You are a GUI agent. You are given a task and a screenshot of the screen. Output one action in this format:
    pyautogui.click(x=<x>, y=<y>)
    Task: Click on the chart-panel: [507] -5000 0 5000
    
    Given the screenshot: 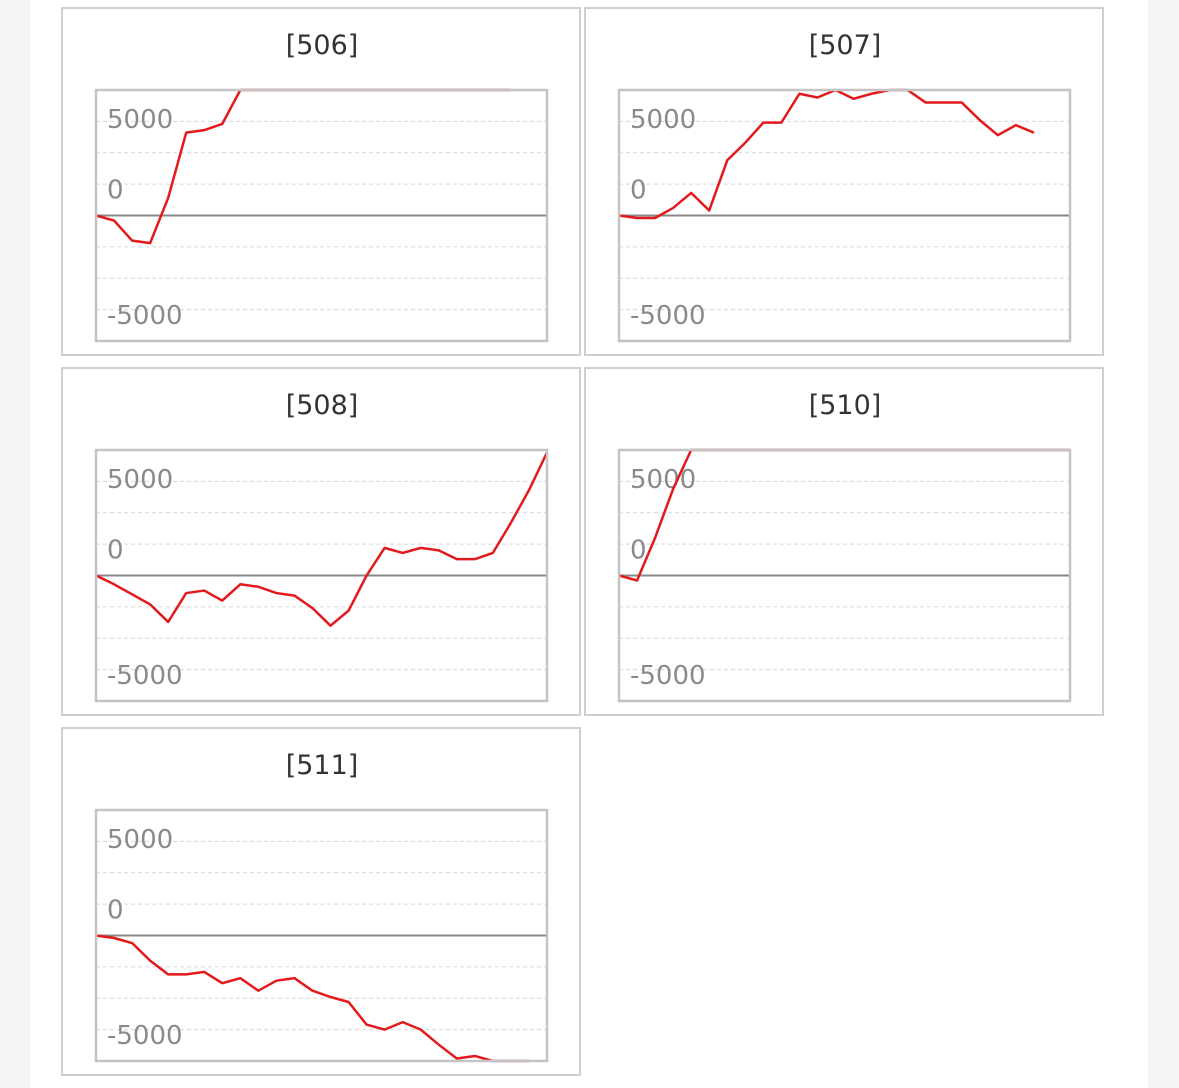 What is the action you would take?
    pyautogui.click(x=844, y=181)
    